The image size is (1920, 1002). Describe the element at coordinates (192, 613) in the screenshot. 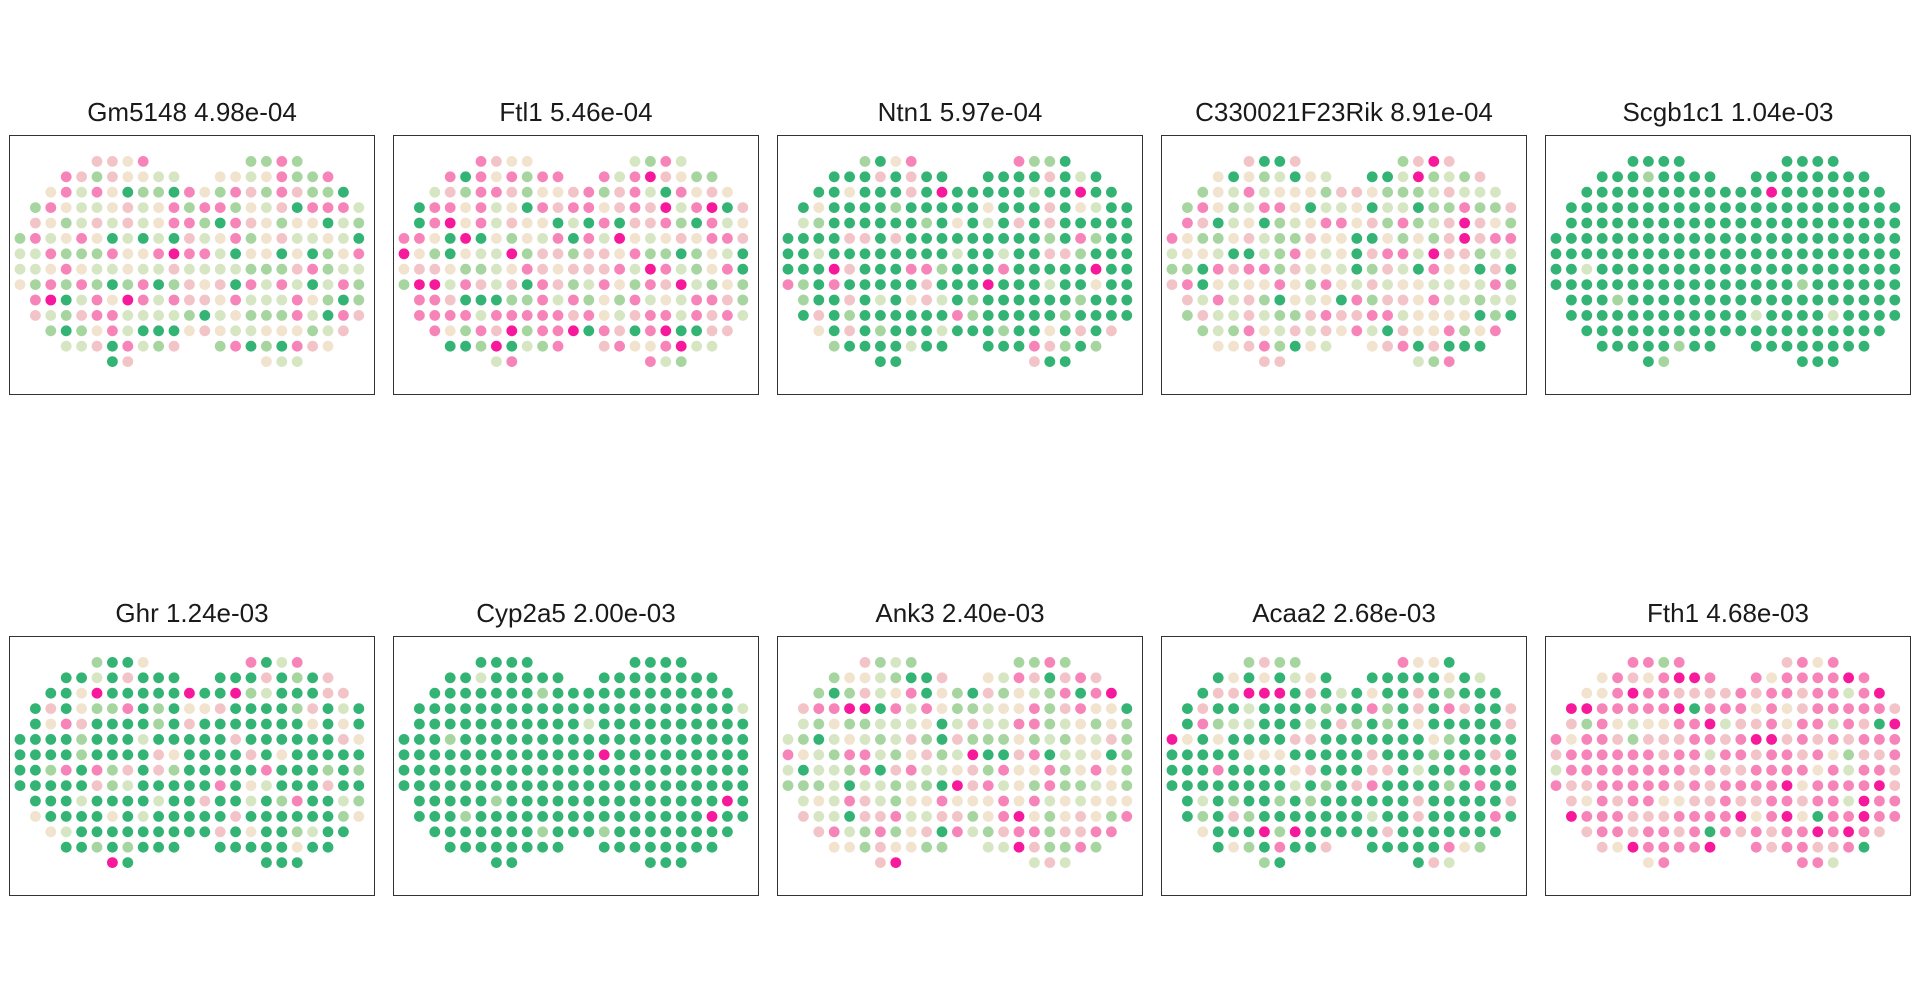

I see `panel-title: Ghr 1.24e-03` at that location.